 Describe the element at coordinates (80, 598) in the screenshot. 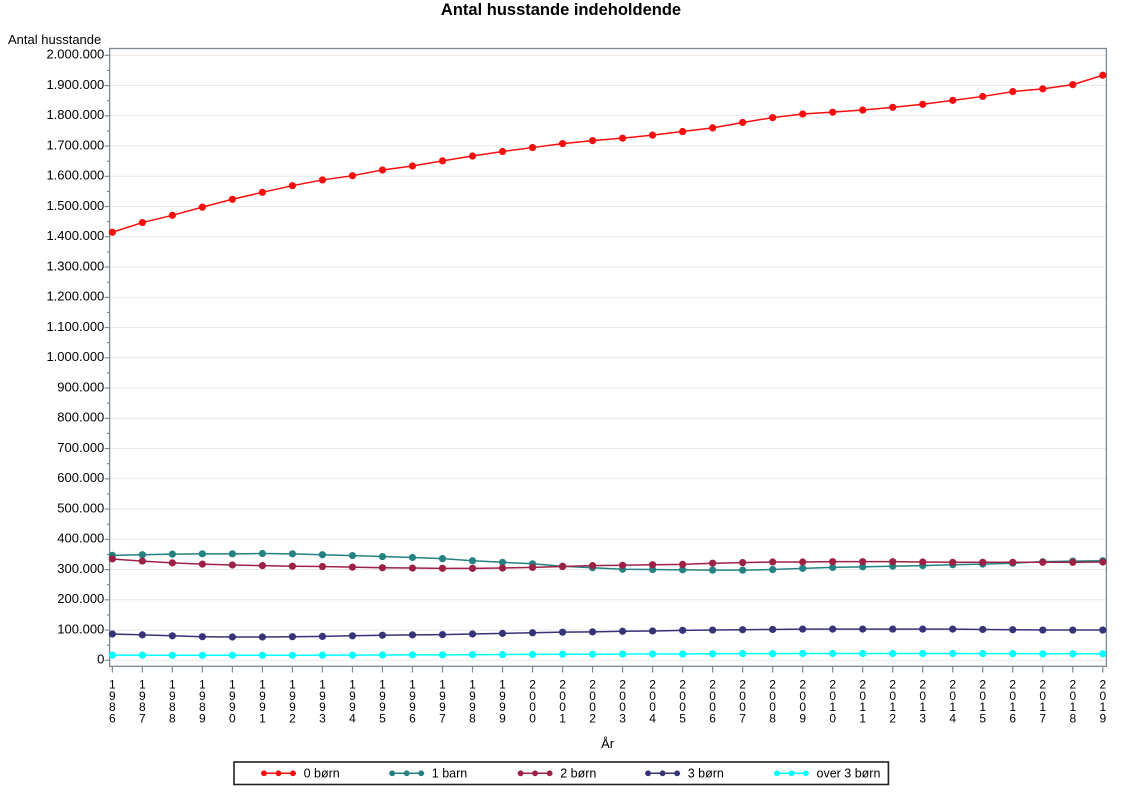

I see `svg-text: 200.000` at that location.